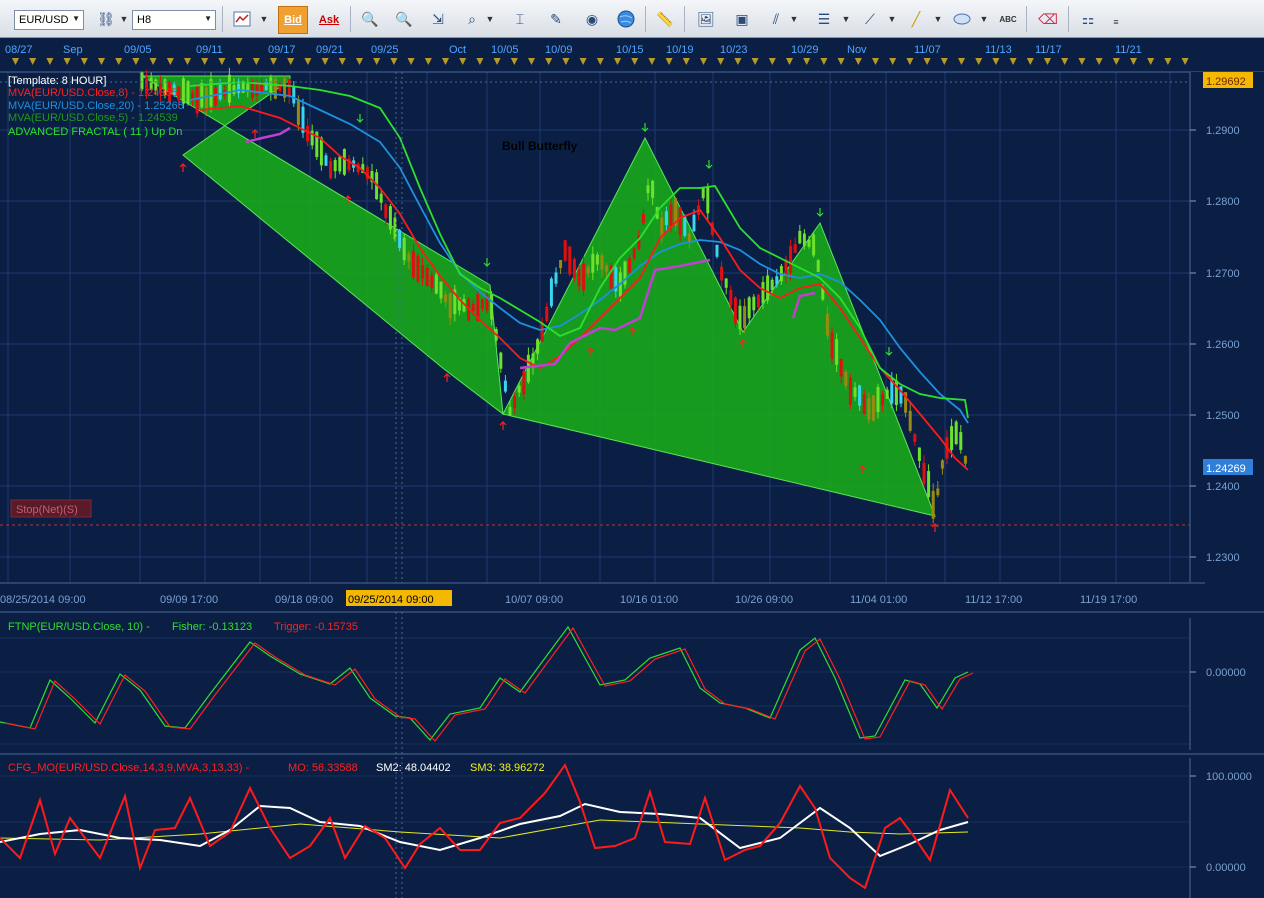  Describe the element at coordinates (1048, 18) in the screenshot. I see `eraser-icon: ⌫` at that location.